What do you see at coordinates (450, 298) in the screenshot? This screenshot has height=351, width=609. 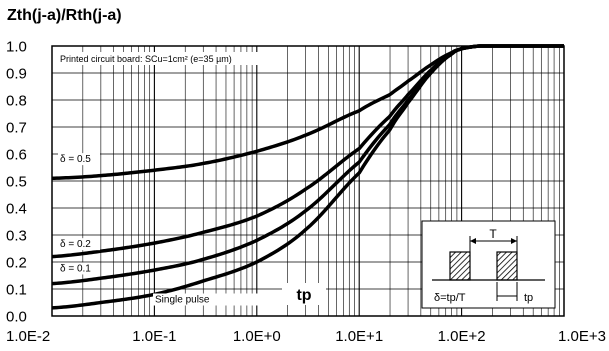 I see `duty-cycle-label: δ=tp/T` at bounding box center [450, 298].